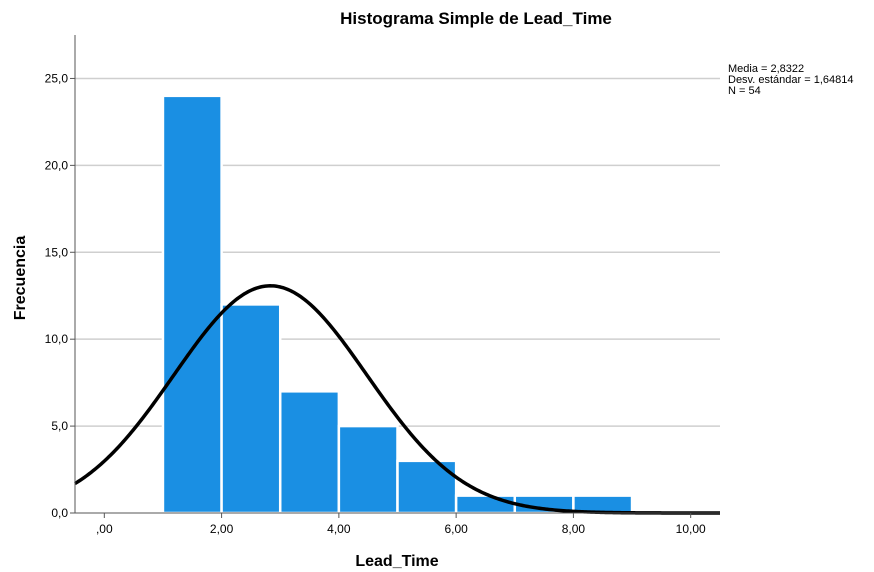 The height and width of the screenshot is (572, 874). I want to click on y-tick-label: 25,0, so click(57, 78).